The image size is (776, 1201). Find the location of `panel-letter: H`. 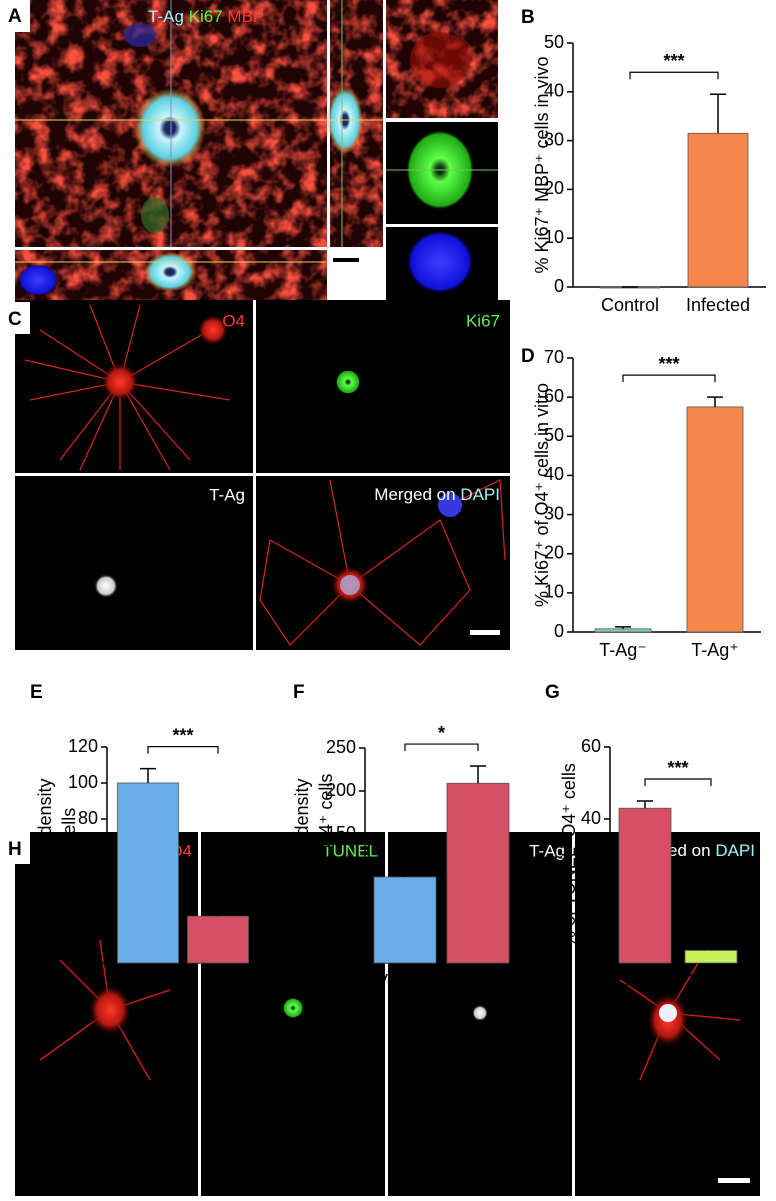

panel-letter: H is located at coordinates (15, 849).